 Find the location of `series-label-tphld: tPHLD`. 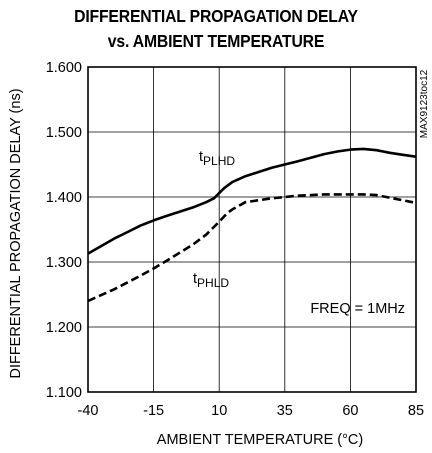

series-label-tphld: tPHLD is located at coordinates (211, 280).